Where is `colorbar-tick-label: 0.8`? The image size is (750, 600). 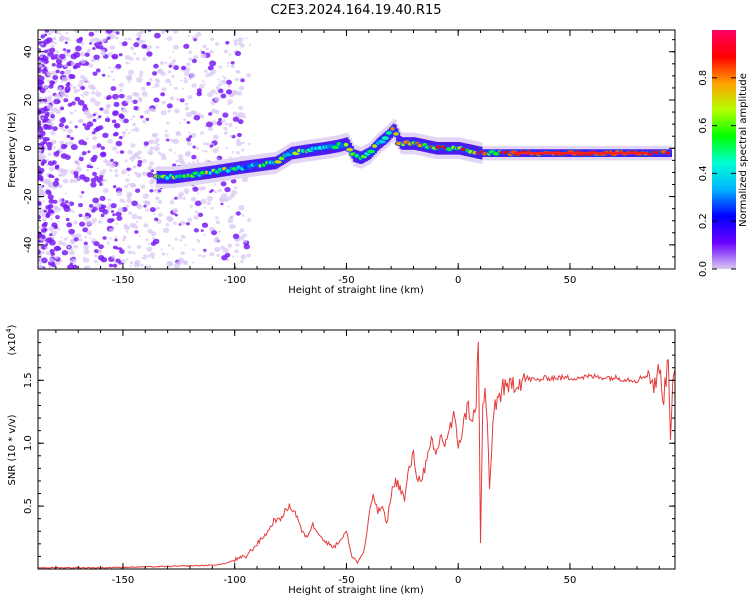
colorbar-tick-label: 0.8 is located at coordinates (703, 78).